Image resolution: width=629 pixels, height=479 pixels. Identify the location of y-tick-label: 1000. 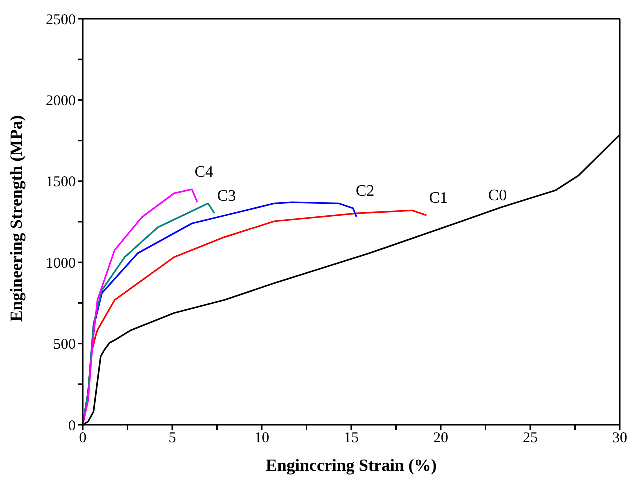
(61, 264).